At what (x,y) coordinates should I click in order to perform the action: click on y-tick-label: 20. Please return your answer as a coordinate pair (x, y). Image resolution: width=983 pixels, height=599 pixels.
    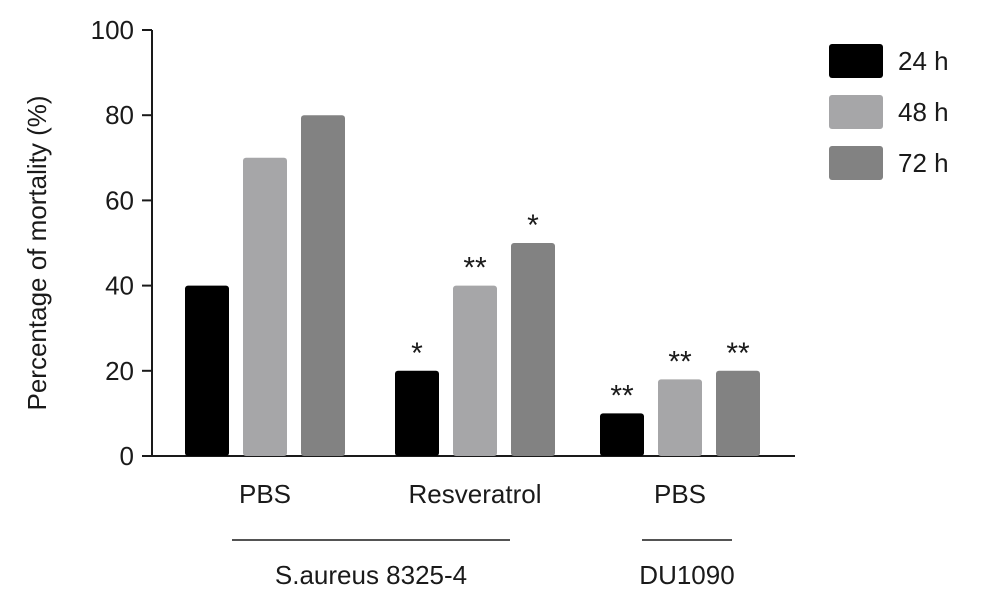
    Looking at the image, I should click on (119, 371).